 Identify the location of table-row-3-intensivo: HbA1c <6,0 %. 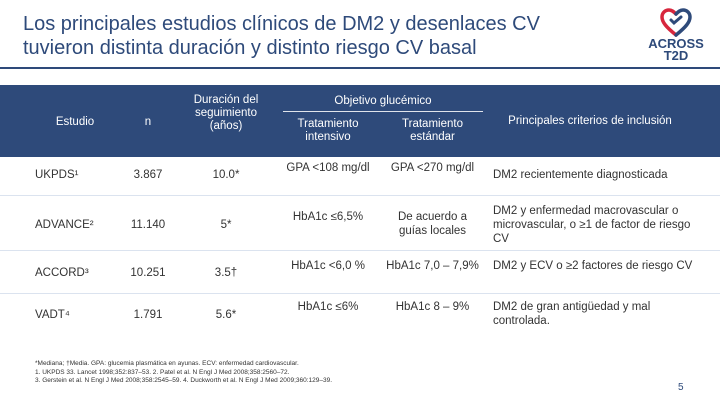
(328, 266).